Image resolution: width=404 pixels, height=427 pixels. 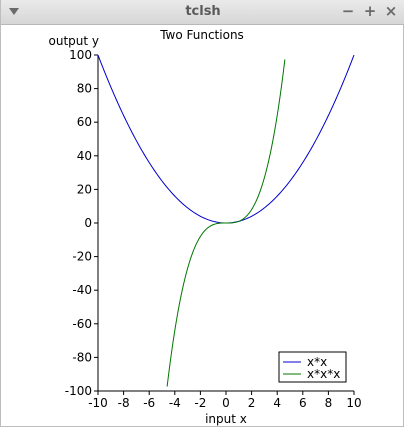 I want to click on minimize-icon: −, so click(x=348, y=11).